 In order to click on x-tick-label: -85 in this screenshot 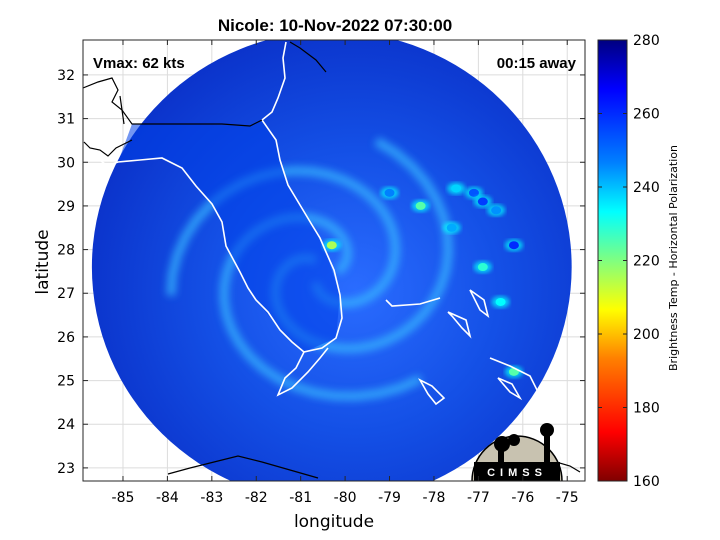, I will do `click(123, 498)`.